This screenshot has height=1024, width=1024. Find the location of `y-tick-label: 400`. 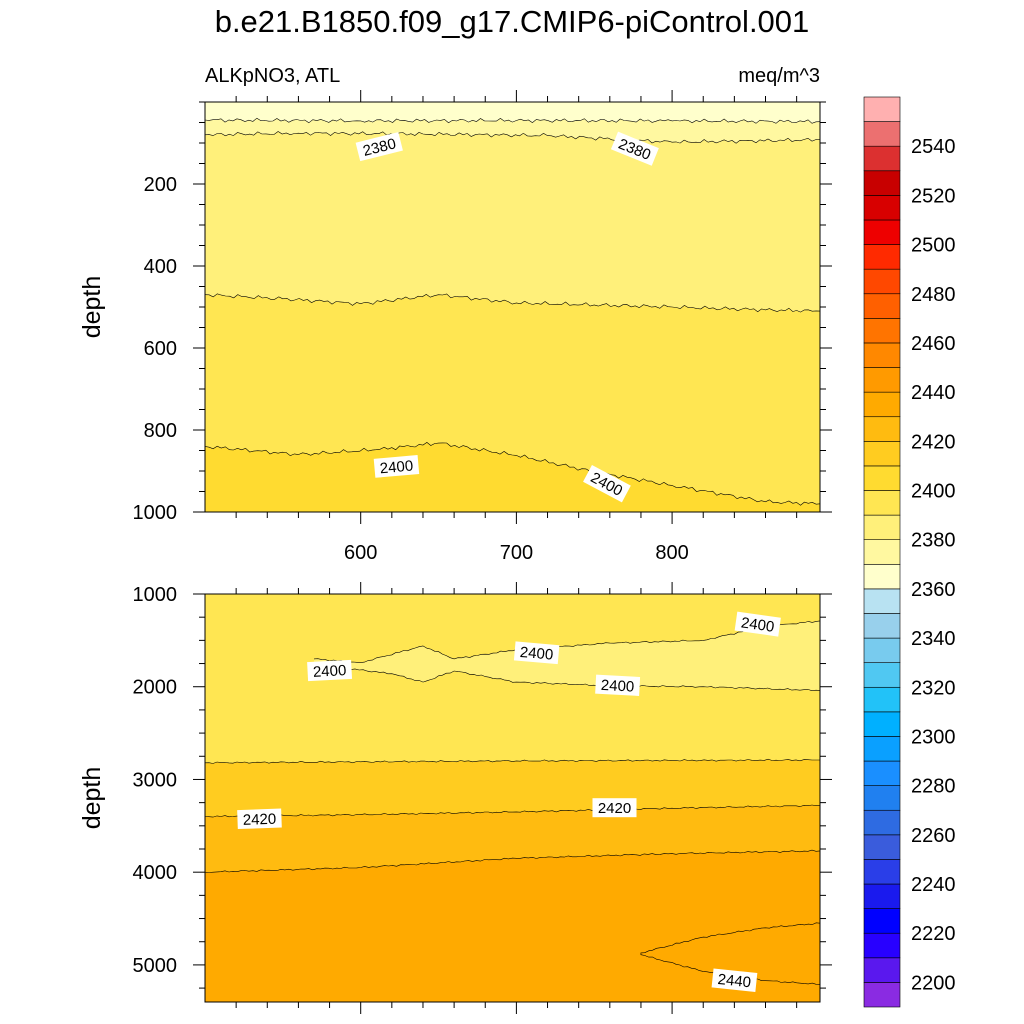

y-tick-label: 400 is located at coordinates (160, 267).